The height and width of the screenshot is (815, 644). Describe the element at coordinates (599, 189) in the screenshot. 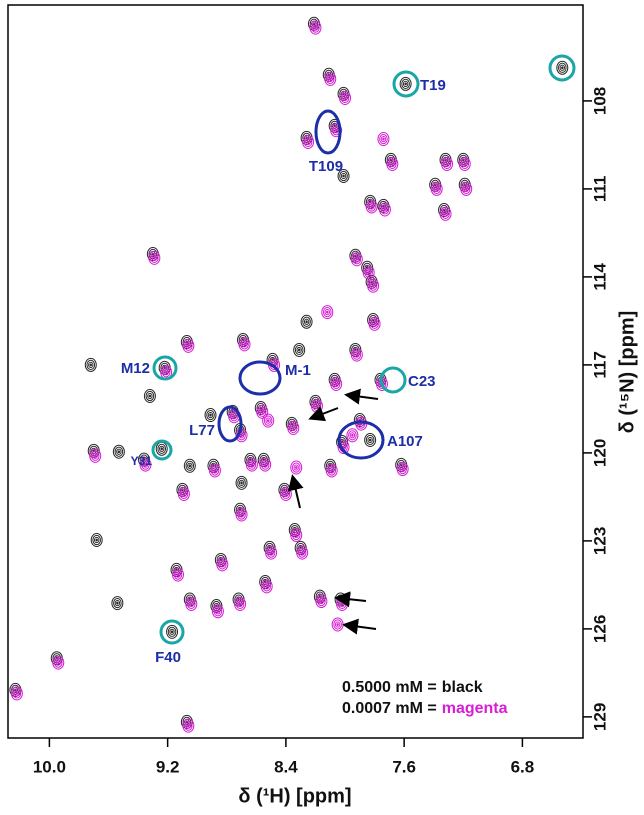

I see `y-tick-label: 111` at that location.